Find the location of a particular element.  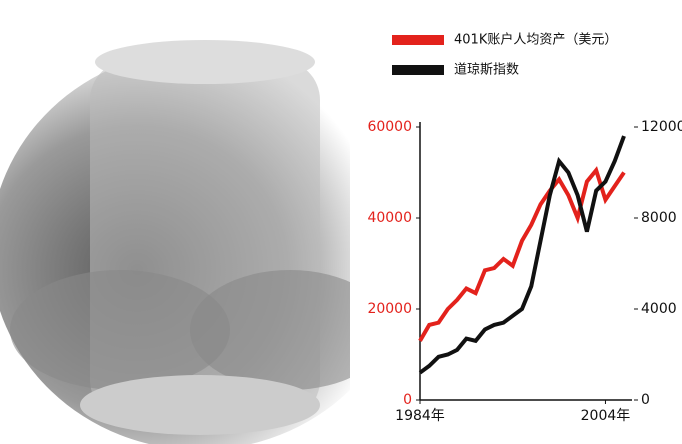

y-tick-label: 20000 is located at coordinates (389, 309).